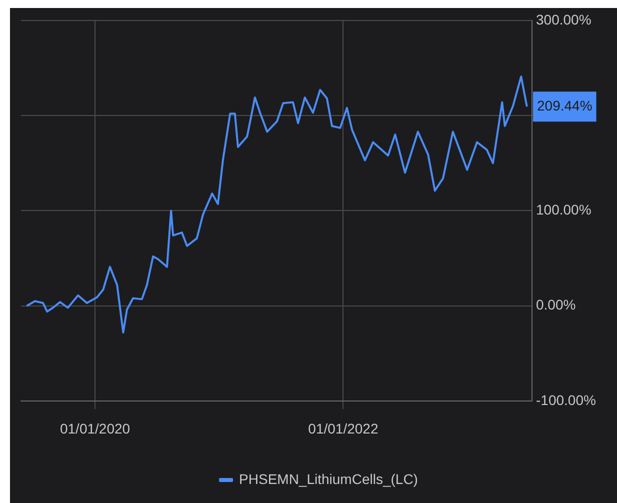 This screenshot has height=503, width=617. What do you see at coordinates (328, 478) in the screenshot?
I see `legend-label: PHSEMN_LithiumCells_(LC)` at bounding box center [328, 478].